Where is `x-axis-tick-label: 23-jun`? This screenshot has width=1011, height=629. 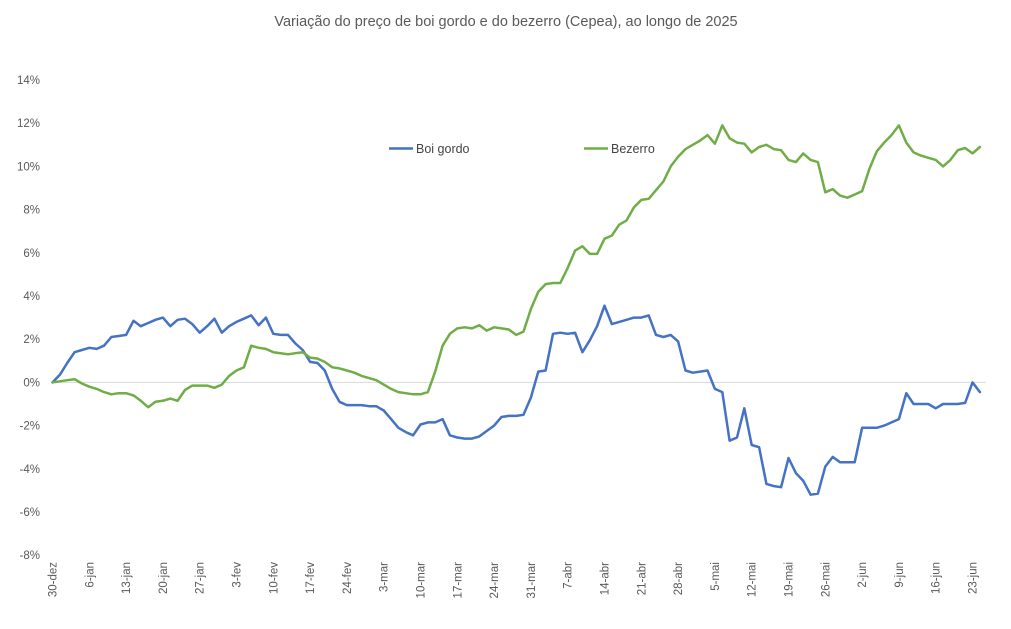
x-axis-tick-label: 23-jun is located at coordinates (974, 578).